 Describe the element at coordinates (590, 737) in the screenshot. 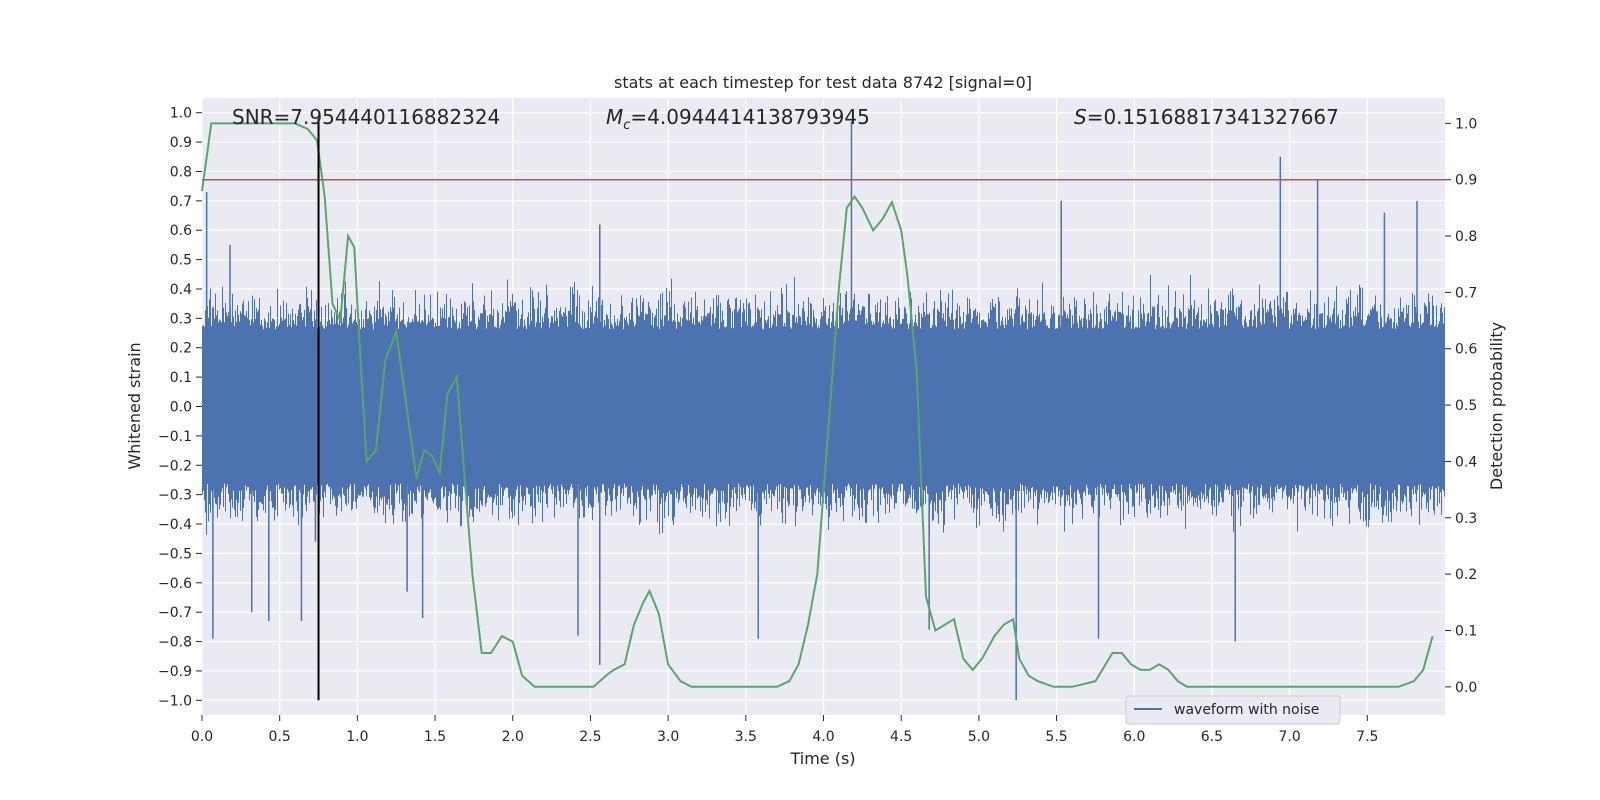

I see `x-tick-label: 2.5` at that location.